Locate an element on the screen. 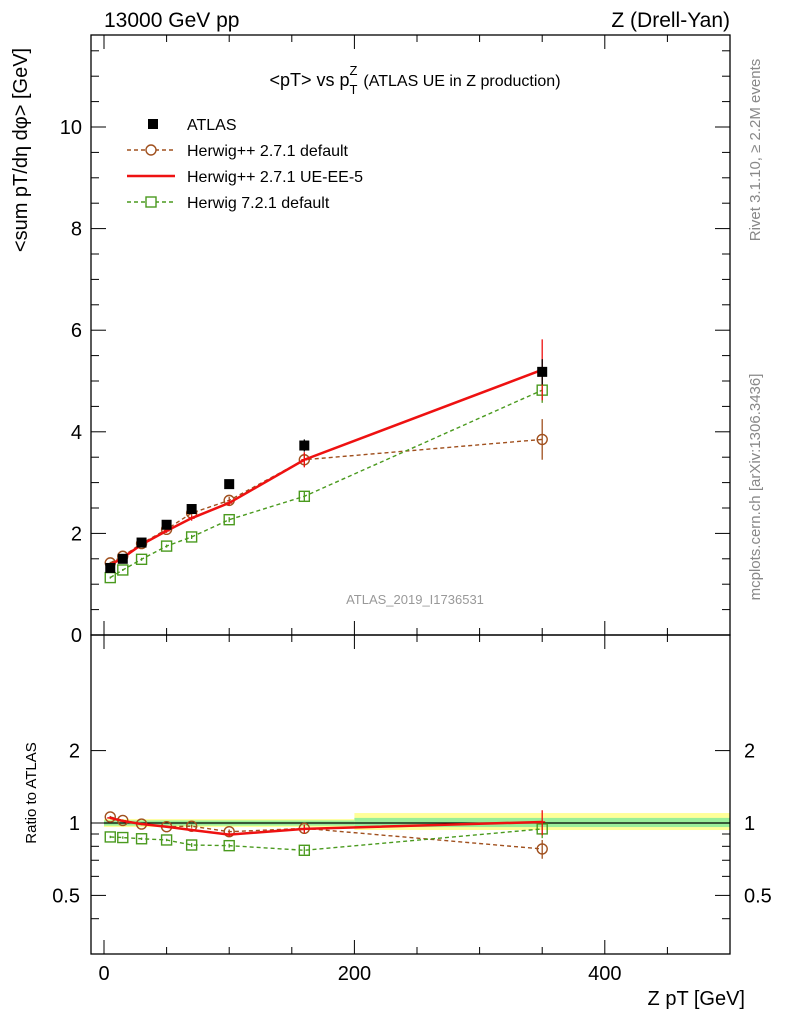  main-y-tick-label: 10 is located at coordinates (71, 128).